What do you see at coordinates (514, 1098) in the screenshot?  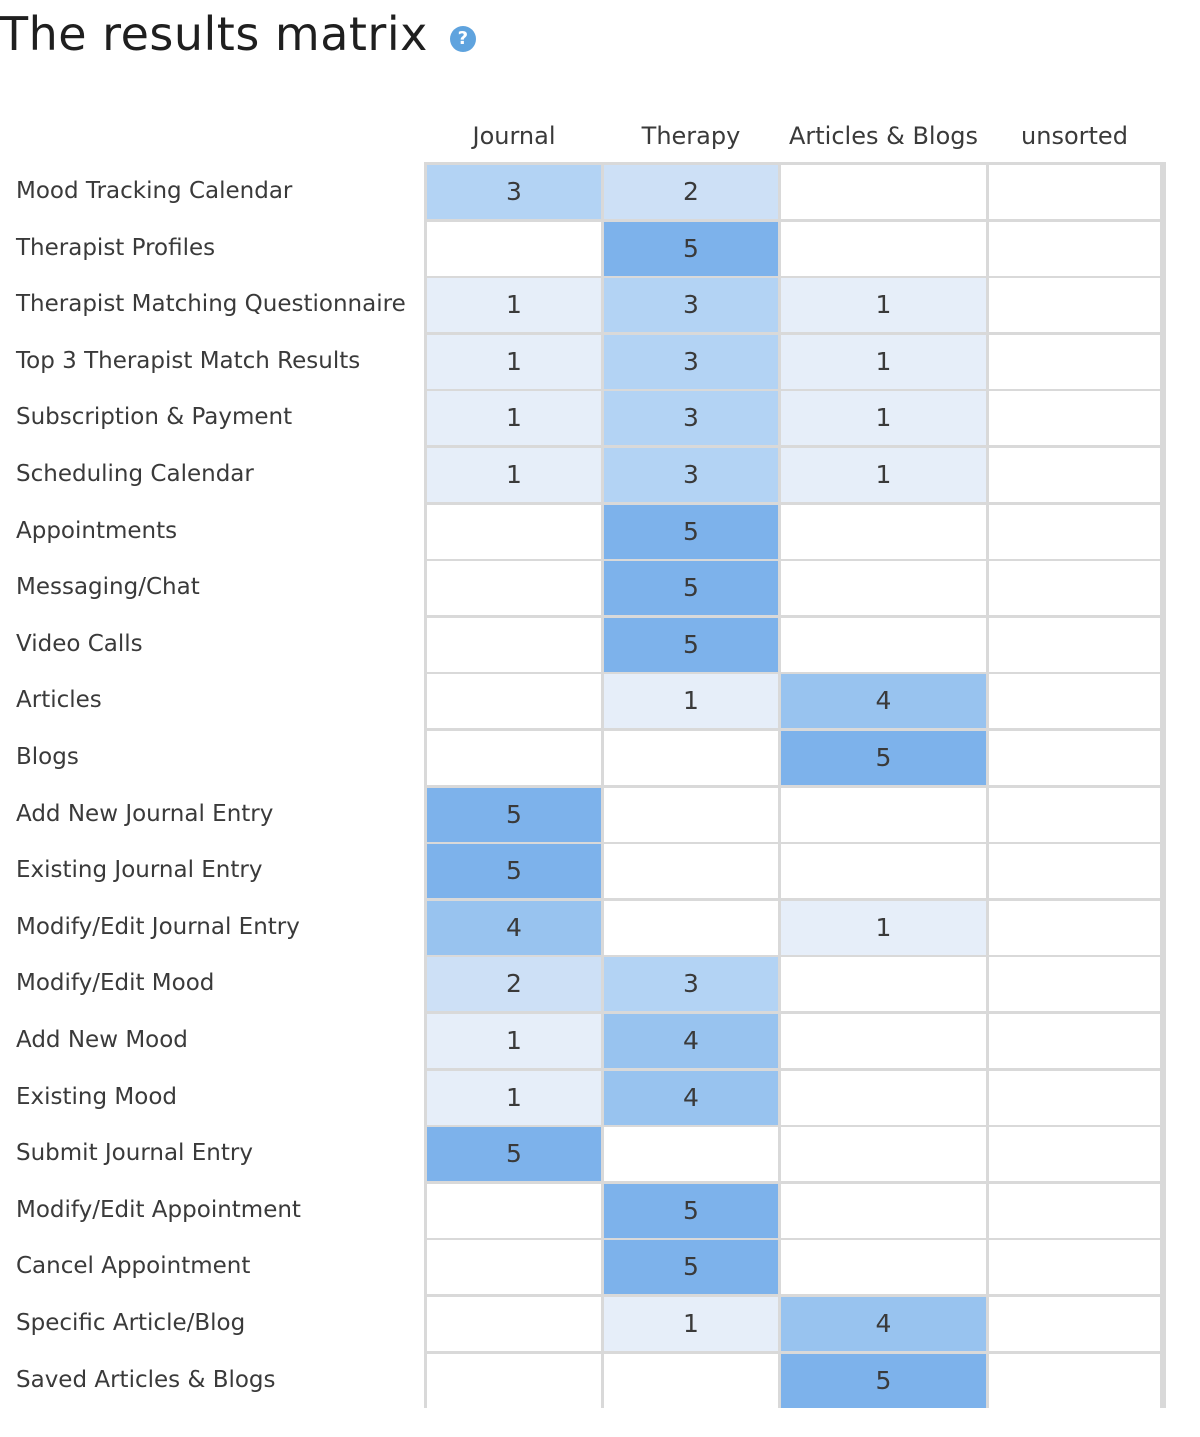 I see `matrix-cell-16-0: 1` at bounding box center [514, 1098].